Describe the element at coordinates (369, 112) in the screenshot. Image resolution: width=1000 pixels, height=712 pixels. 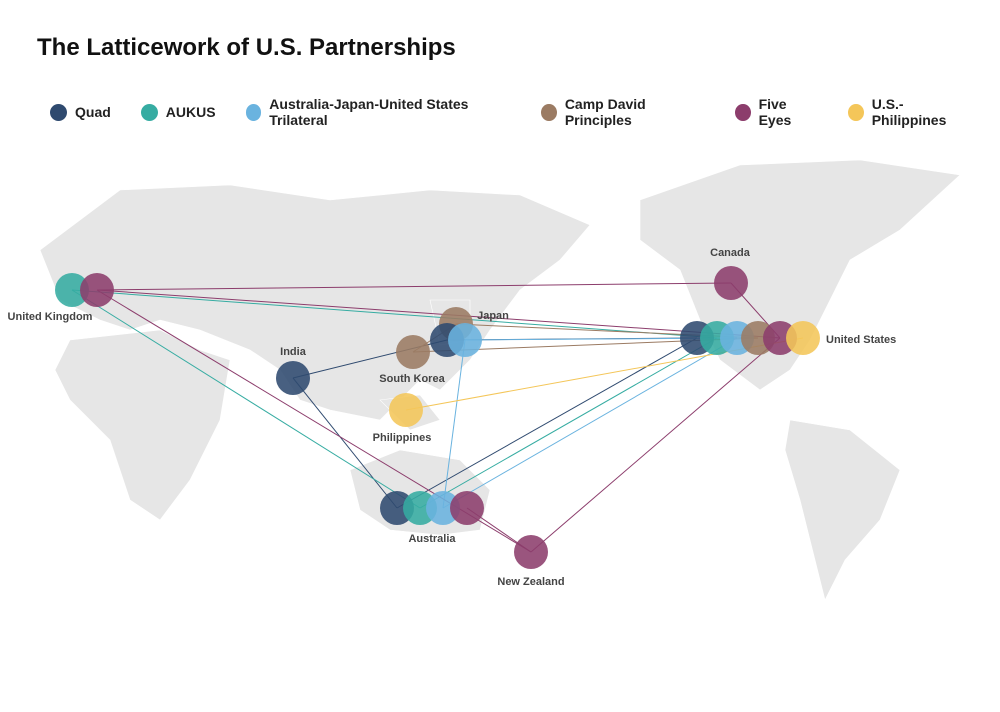
I see `legend-label: Australia-Japan-United States Trilateral` at that location.